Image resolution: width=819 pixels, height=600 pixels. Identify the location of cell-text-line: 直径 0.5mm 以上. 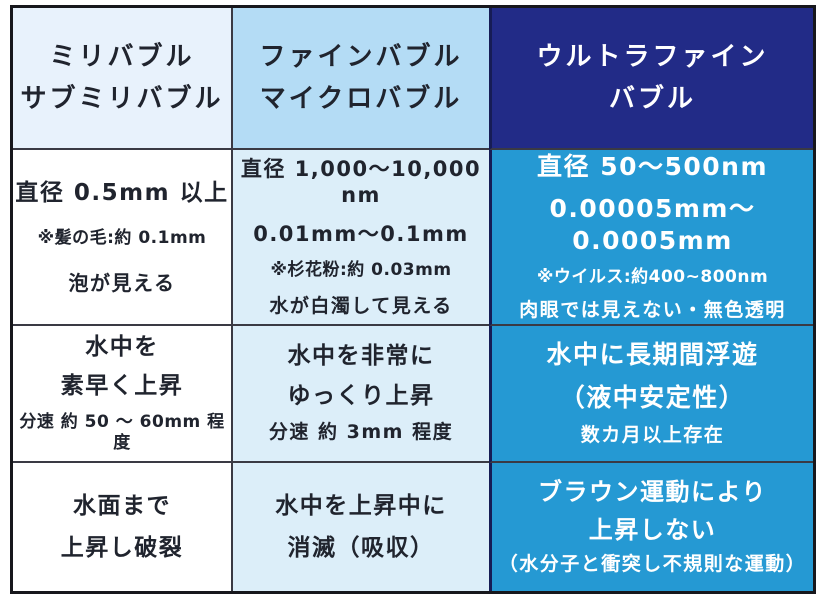
(122, 192).